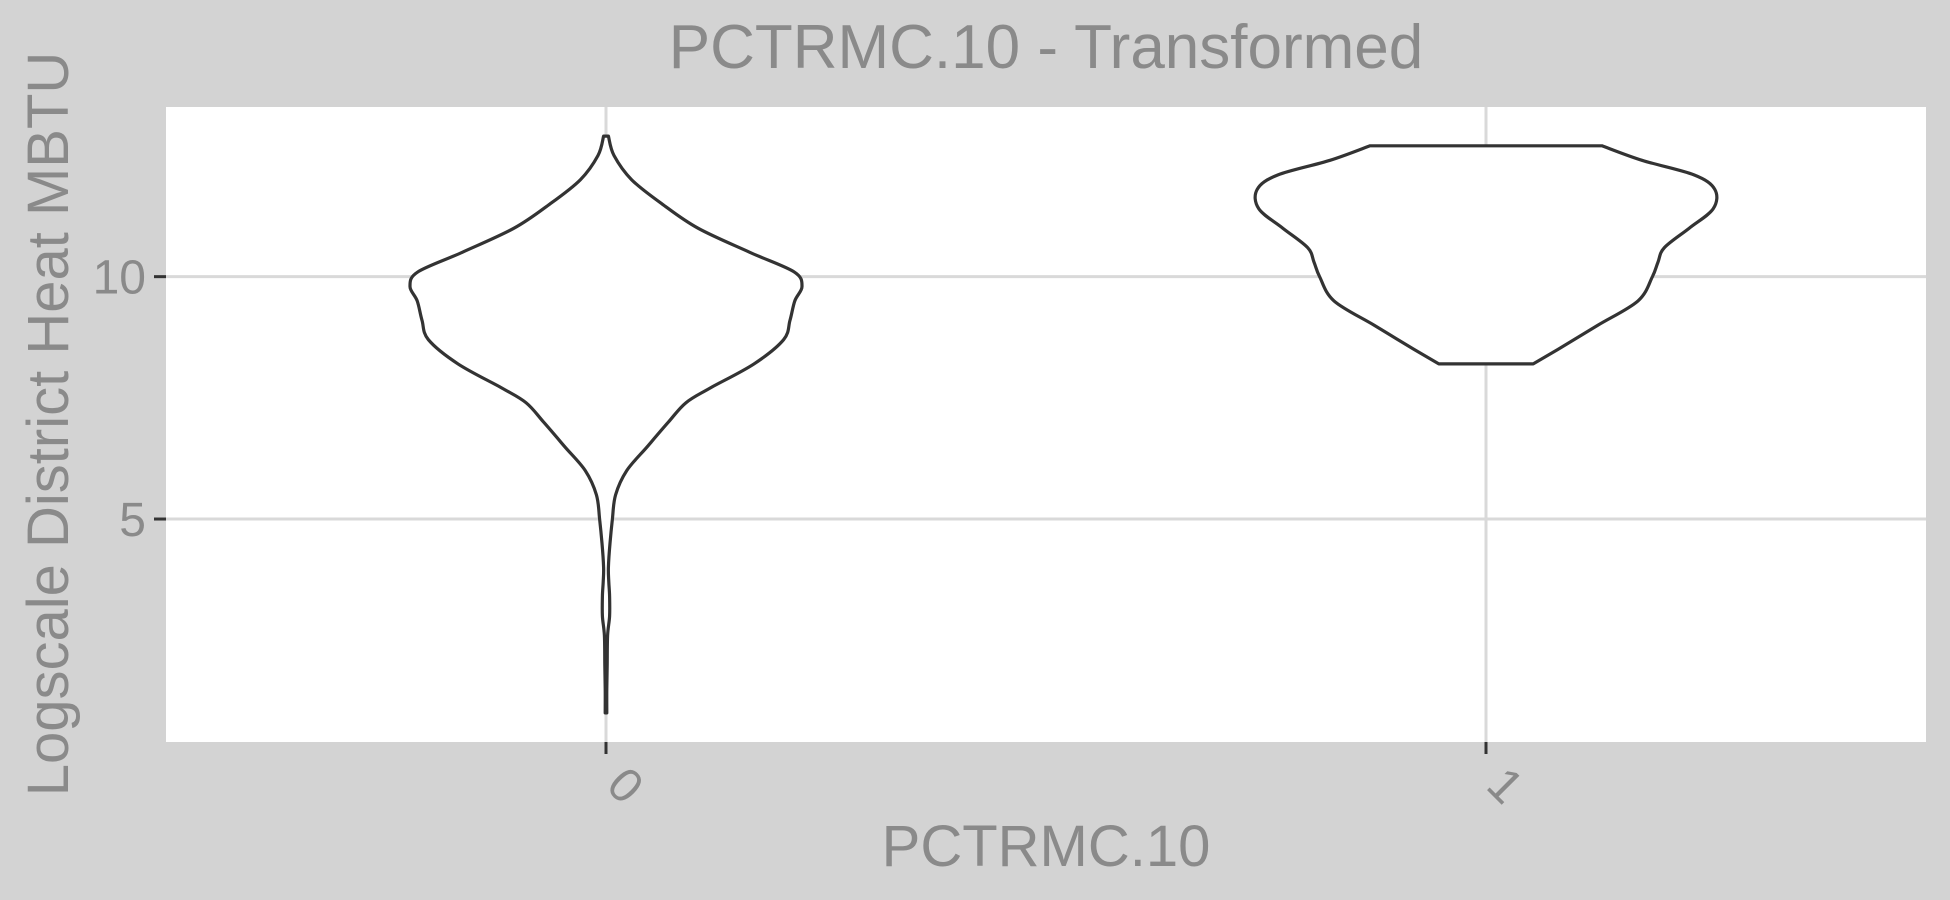 Image resolution: width=1950 pixels, height=900 pixels. Describe the element at coordinates (119, 278) in the screenshot. I see `y-tick-label-10: 10` at that location.